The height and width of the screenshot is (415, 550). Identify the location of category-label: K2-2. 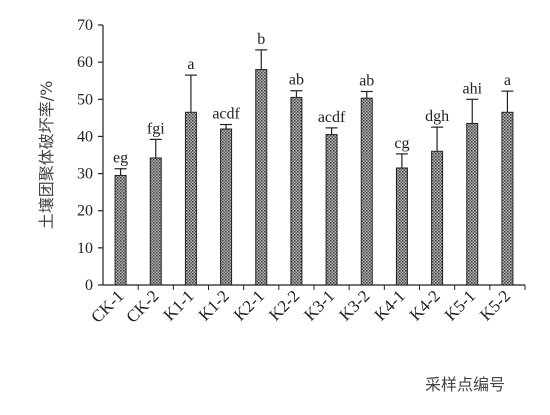
(284, 305).